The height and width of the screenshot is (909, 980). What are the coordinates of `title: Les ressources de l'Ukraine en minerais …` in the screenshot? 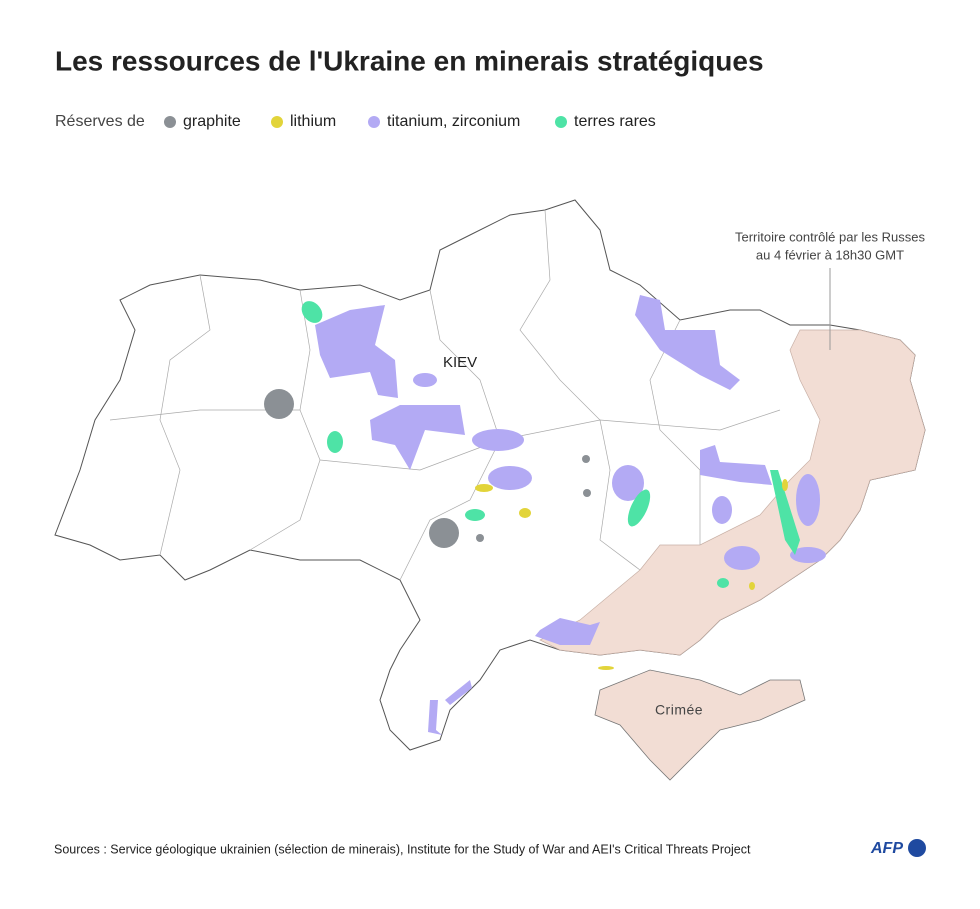 It's located at (409, 60).